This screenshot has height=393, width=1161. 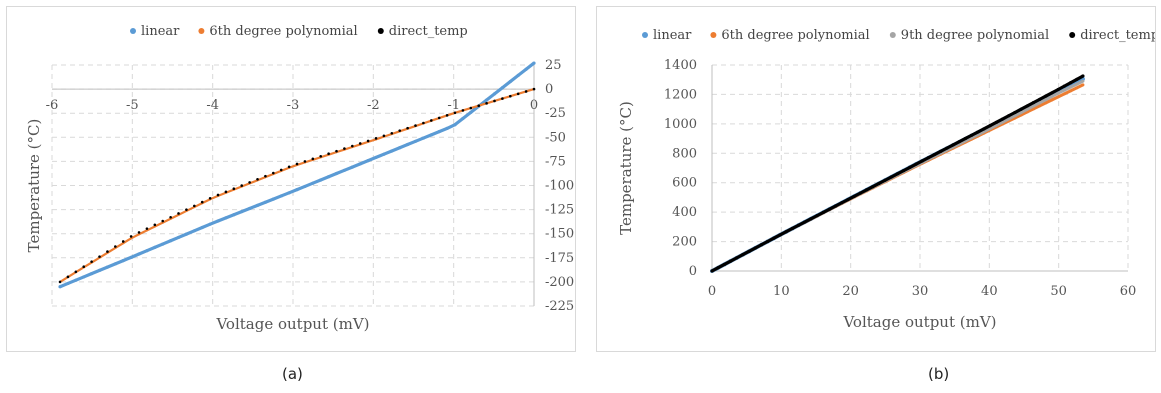 What do you see at coordinates (989, 291) in the screenshot?
I see `x-tick-label: 40` at bounding box center [989, 291].